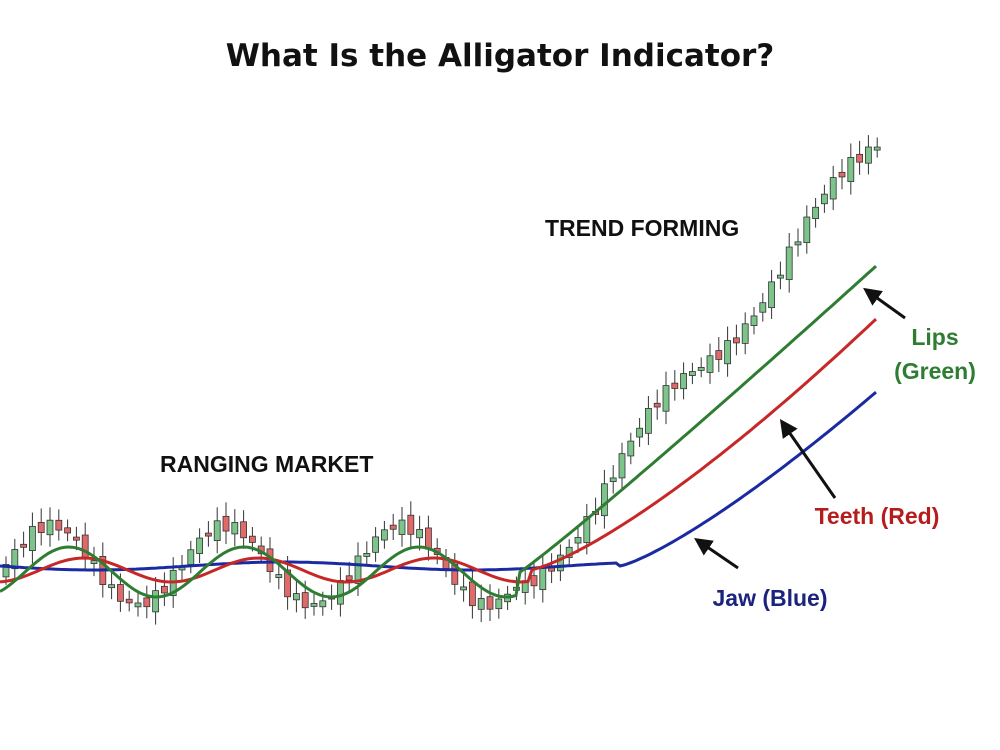 The image size is (1000, 750). Describe the element at coordinates (934, 337) in the screenshot. I see `lips-label: Lips` at that location.